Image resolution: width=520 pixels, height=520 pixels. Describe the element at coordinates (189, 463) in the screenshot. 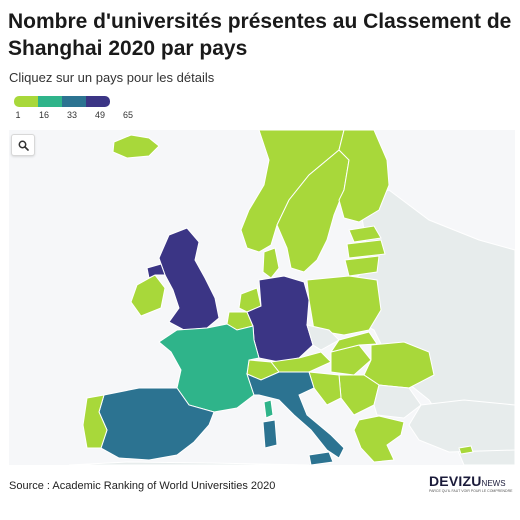

I see `region-north-africa` at that location.